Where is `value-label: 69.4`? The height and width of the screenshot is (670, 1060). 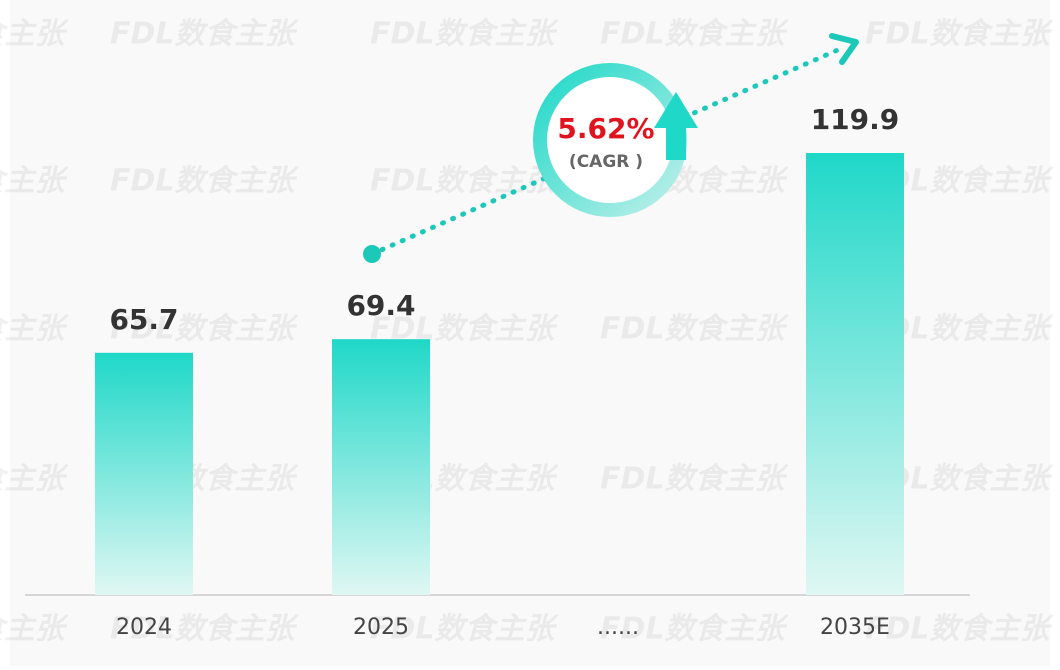
value-label: 69.4 is located at coordinates (380, 305).